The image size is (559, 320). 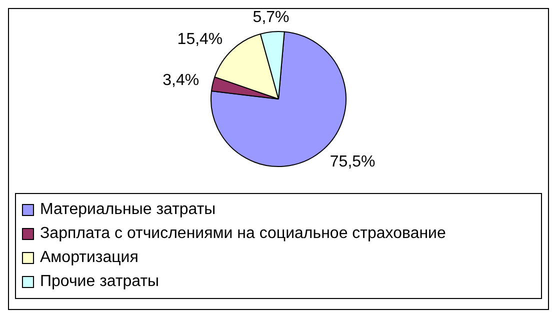 I want to click on data-label: 3,4%, so click(x=181, y=81).